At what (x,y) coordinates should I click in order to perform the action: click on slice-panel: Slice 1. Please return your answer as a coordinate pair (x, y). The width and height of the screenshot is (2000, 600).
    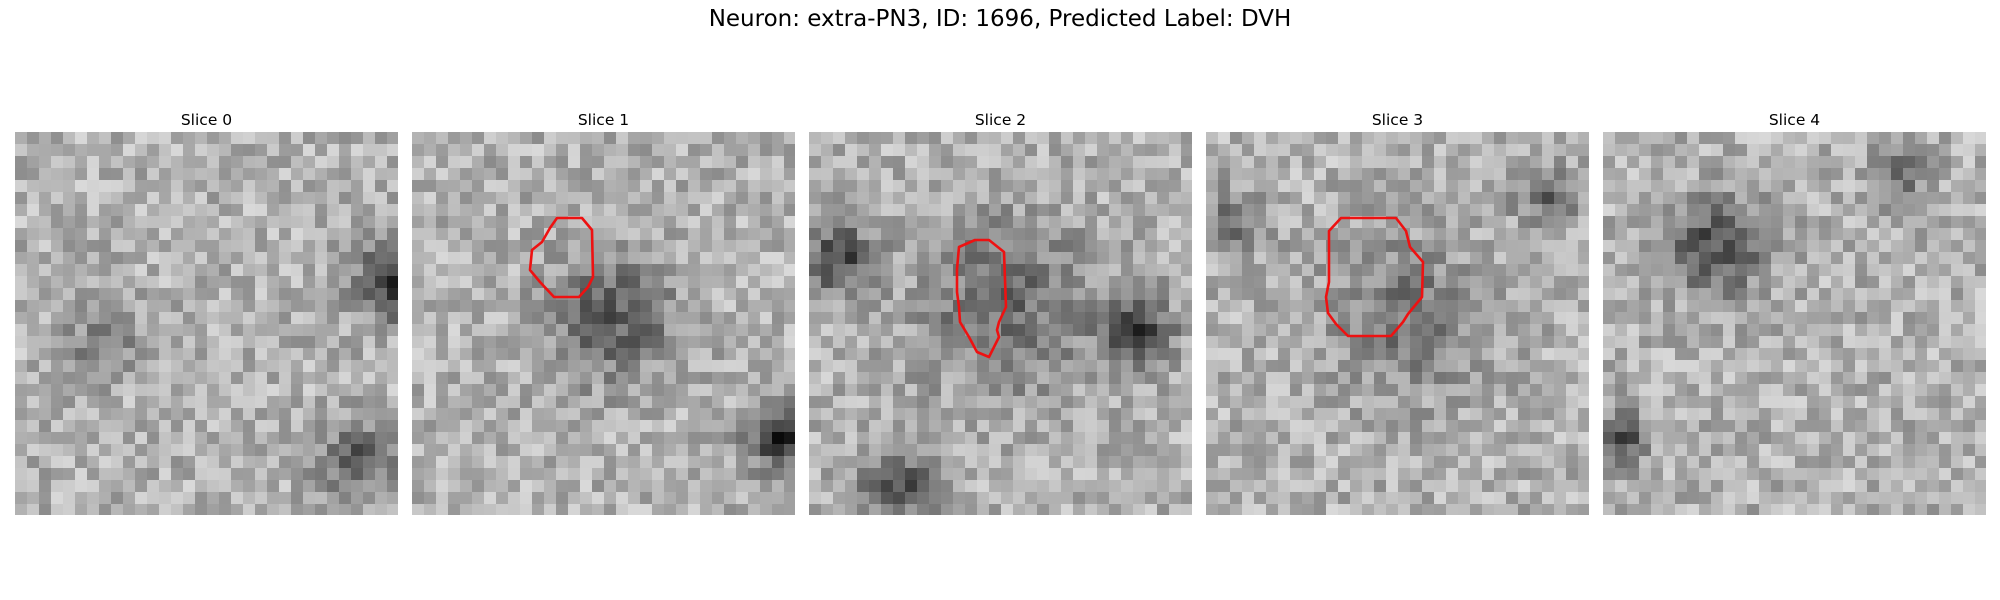
    Looking at the image, I should click on (603, 312).